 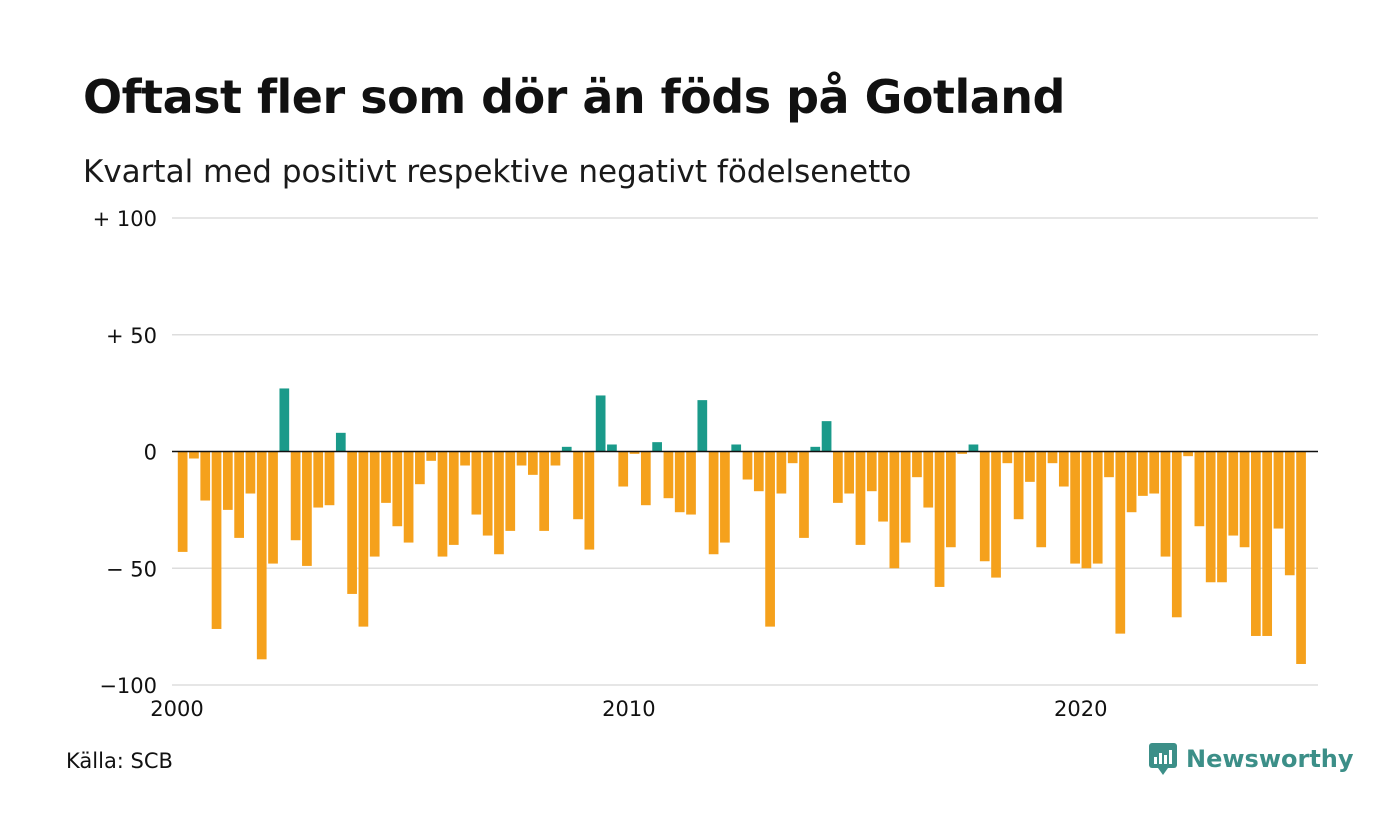 I want to click on brand-logo: Newsworthy, so click(x=1251, y=759).